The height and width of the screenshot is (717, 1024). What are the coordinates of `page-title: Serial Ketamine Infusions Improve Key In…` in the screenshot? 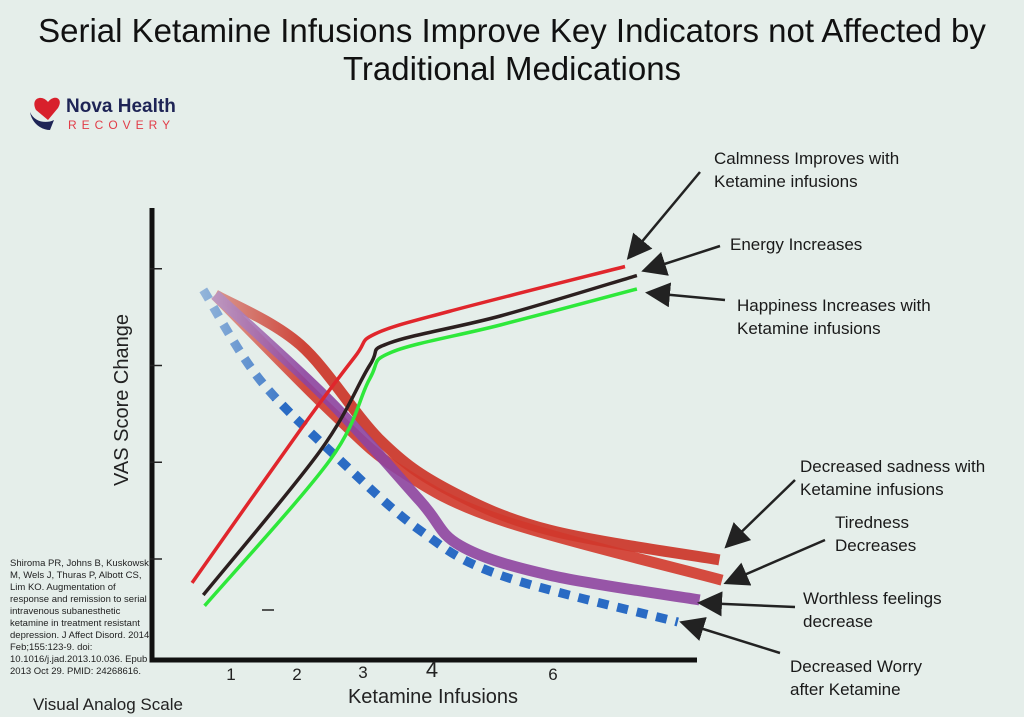 It's located at (512, 49).